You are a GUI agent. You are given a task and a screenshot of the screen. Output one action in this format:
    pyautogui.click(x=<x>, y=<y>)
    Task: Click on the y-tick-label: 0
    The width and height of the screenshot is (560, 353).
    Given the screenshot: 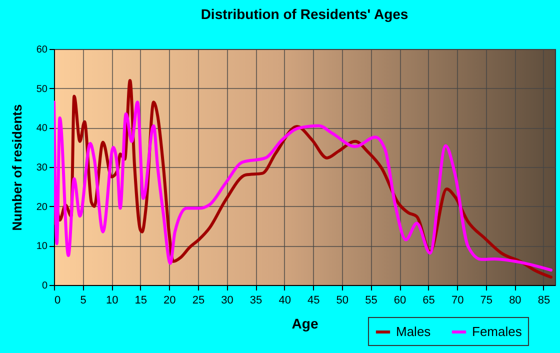 What is the action you would take?
    pyautogui.click(x=45, y=286)
    